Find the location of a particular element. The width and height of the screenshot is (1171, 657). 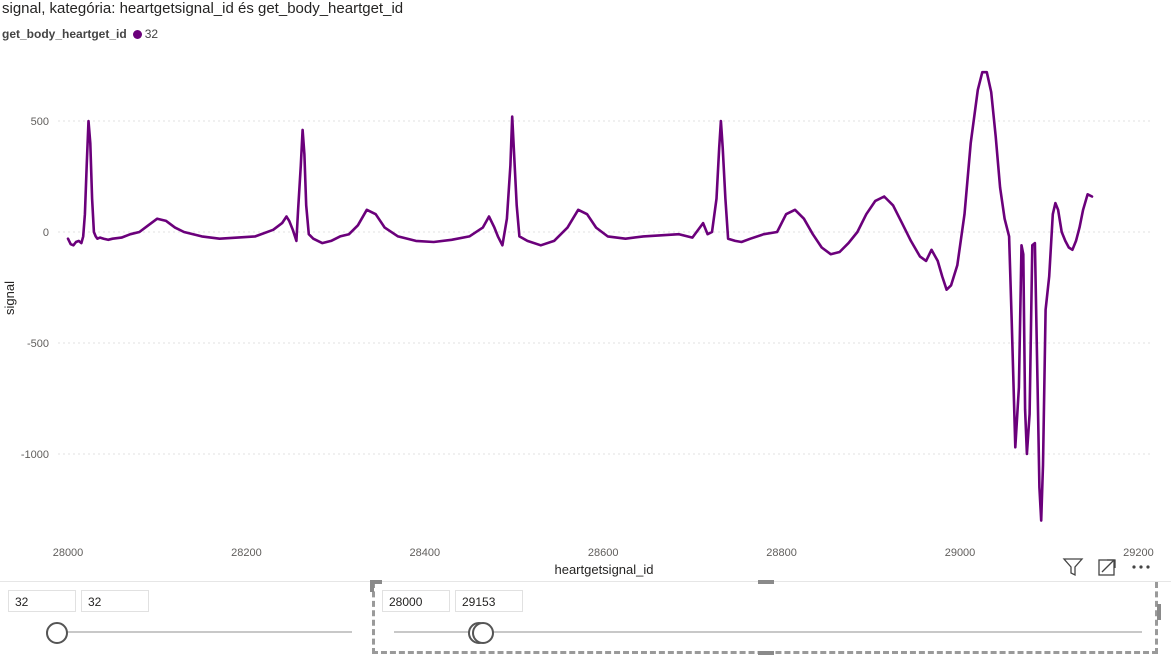

x-tick-label: 28200 is located at coordinates (246, 553).